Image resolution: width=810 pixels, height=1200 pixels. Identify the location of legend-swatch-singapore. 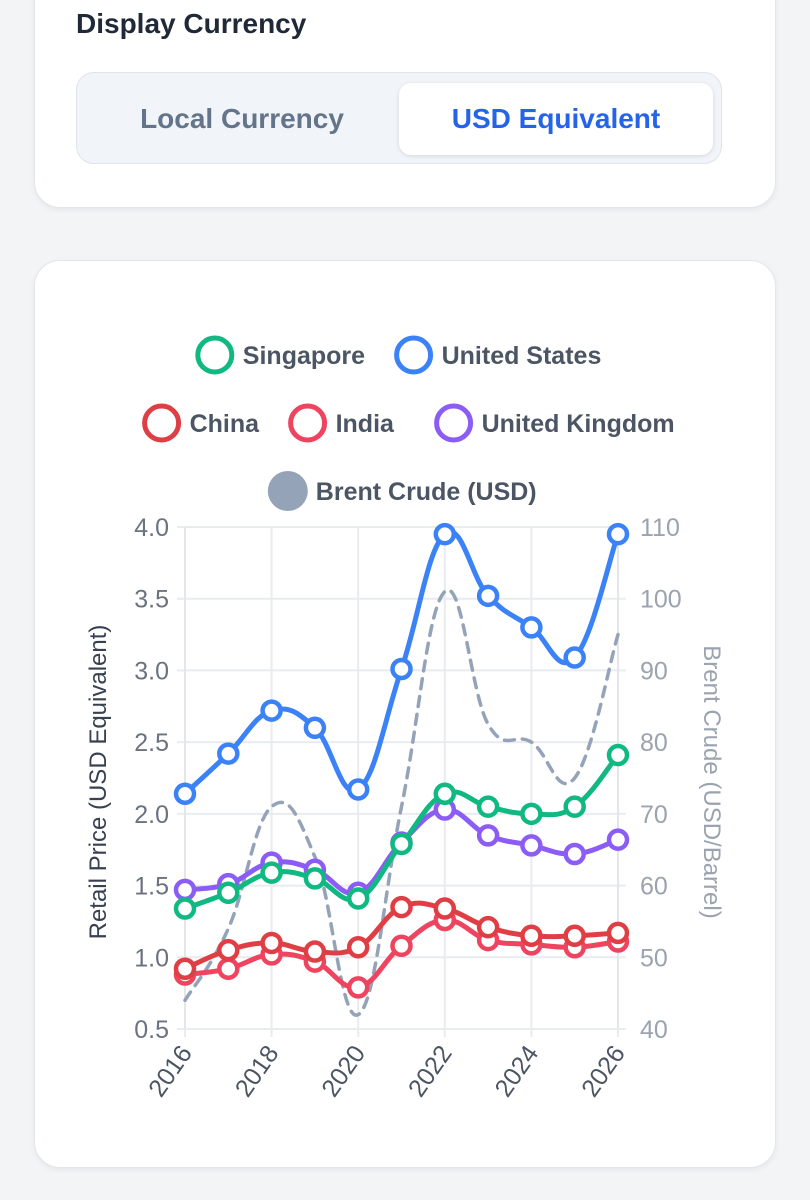
(215, 355).